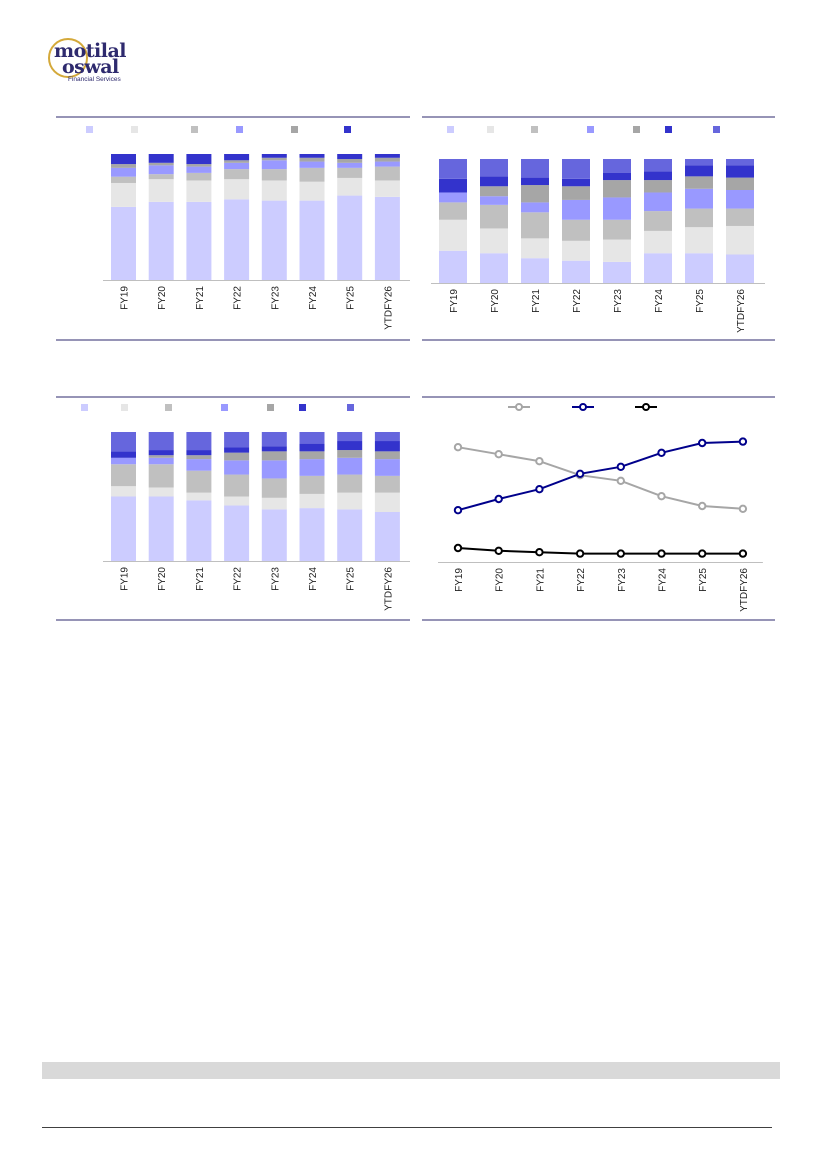 This screenshot has width=827, height=1169. I want to click on logo-line-3: Financial Services, so click(94, 79).